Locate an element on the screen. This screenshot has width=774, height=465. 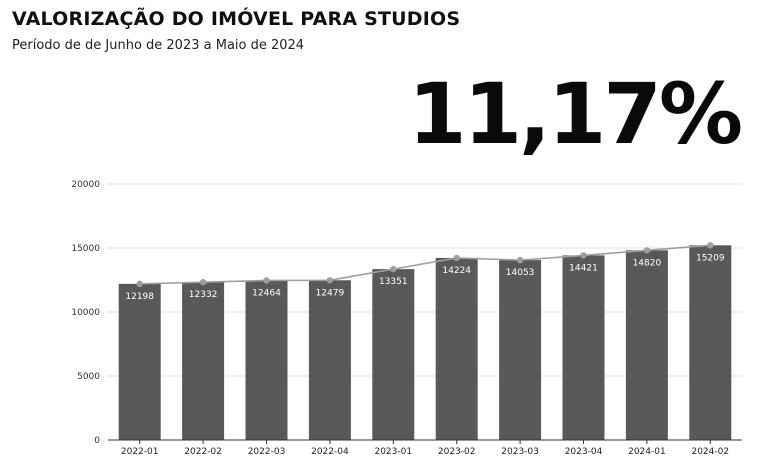
data-label: 14224 is located at coordinates (456, 271).